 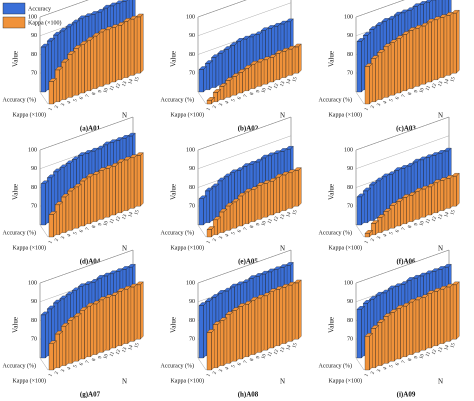 I want to click on x-tick-label: 12, so click(x=119, y=219).